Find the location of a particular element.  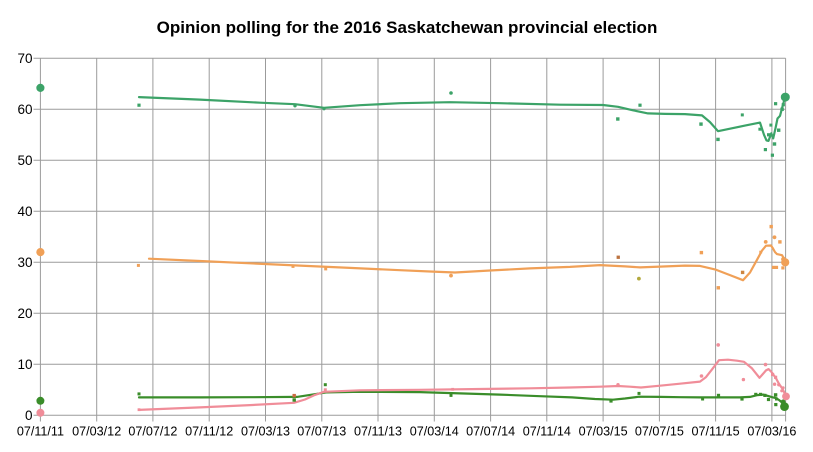

svg-text: 07/07/14 is located at coordinates (490, 432).